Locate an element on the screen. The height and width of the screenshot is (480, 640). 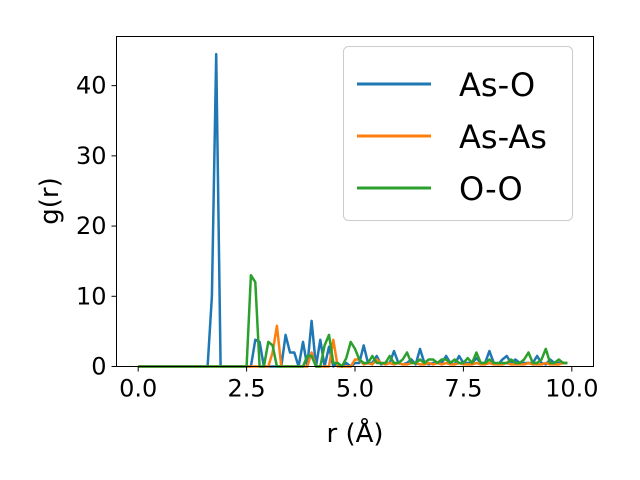
y-tick-label: 40 is located at coordinates (91, 86).